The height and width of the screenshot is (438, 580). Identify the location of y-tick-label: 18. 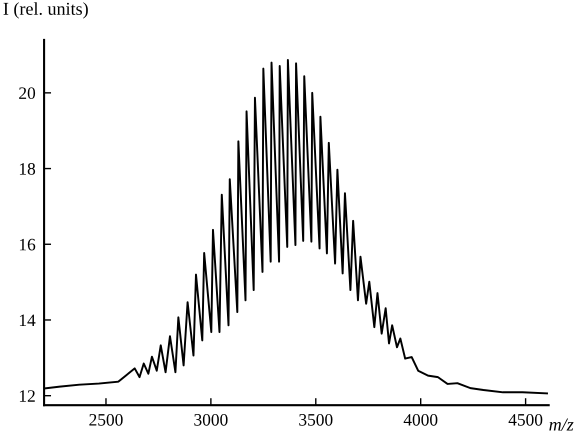
(28, 169).